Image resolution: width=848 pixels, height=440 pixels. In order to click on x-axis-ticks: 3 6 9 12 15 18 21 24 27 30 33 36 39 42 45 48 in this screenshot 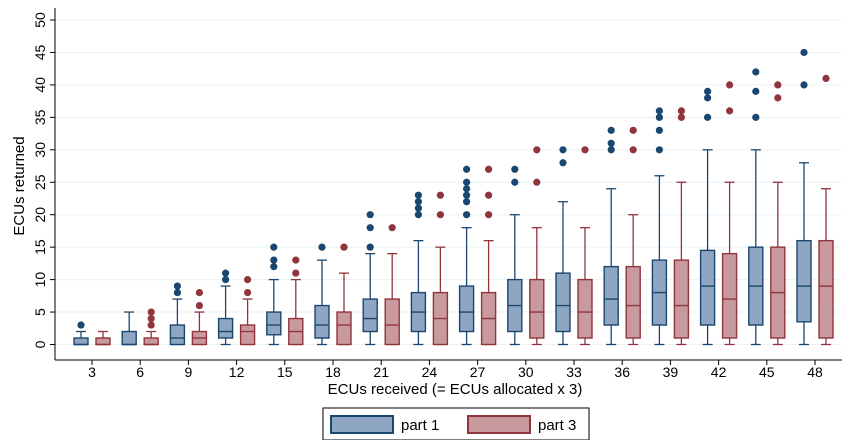, I will do `click(455, 370)`.